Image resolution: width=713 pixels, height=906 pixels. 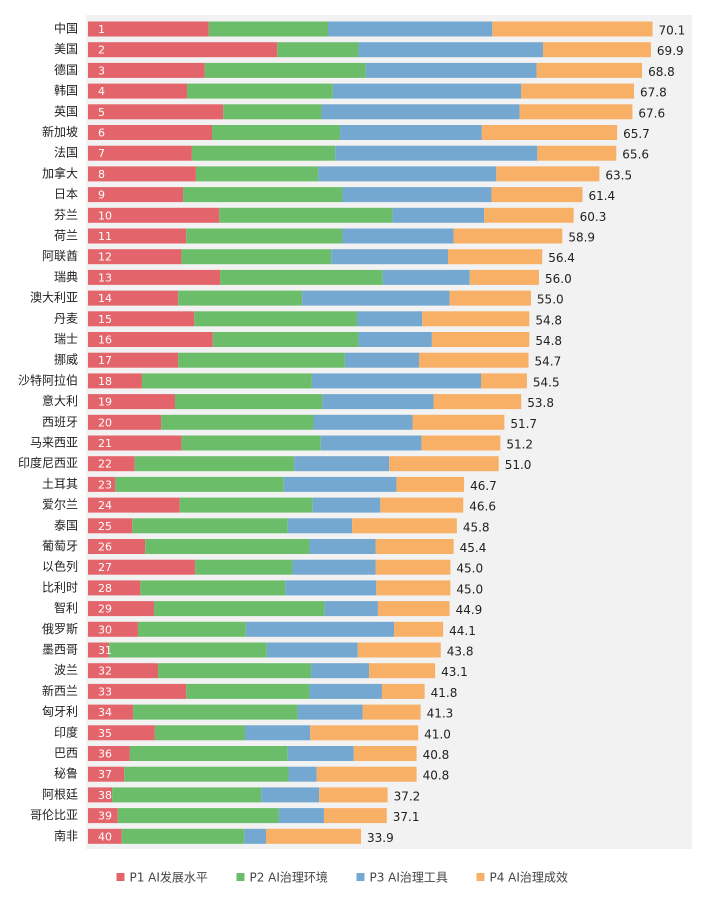 What do you see at coordinates (473, 548) in the screenshot?
I see `total-label: 45.4` at bounding box center [473, 548].